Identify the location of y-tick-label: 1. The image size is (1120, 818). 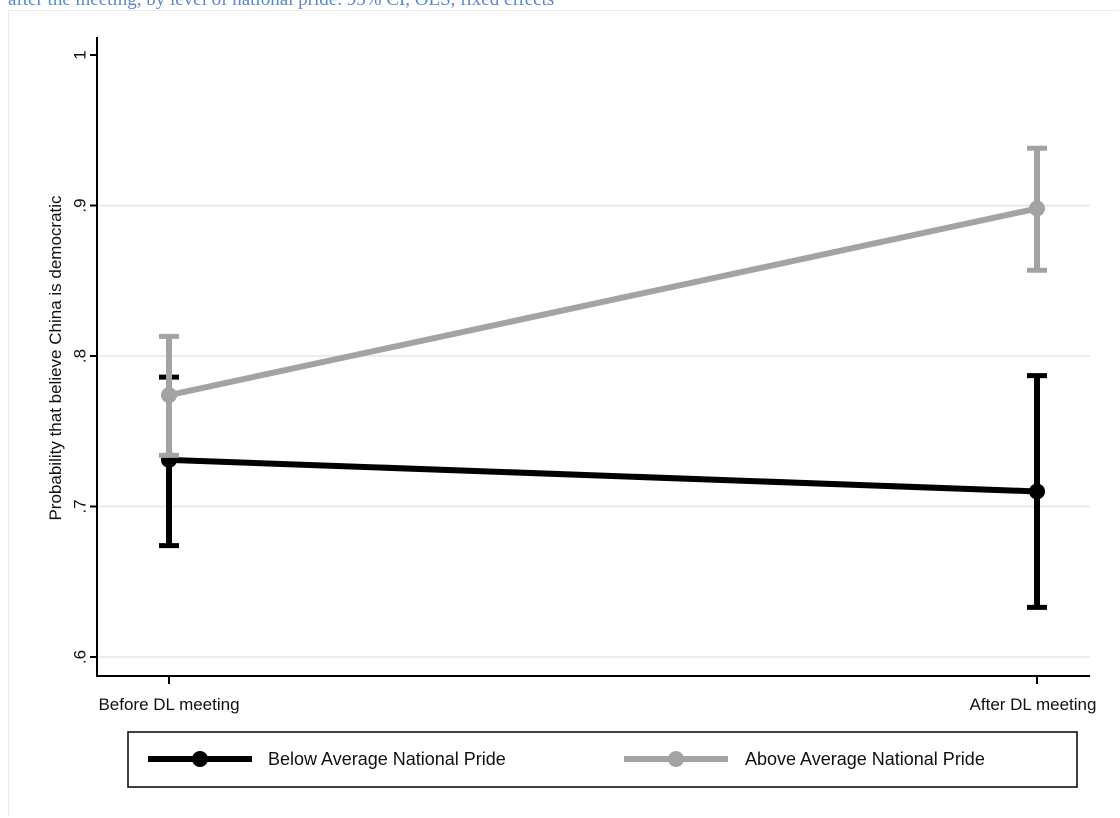
(79, 54).